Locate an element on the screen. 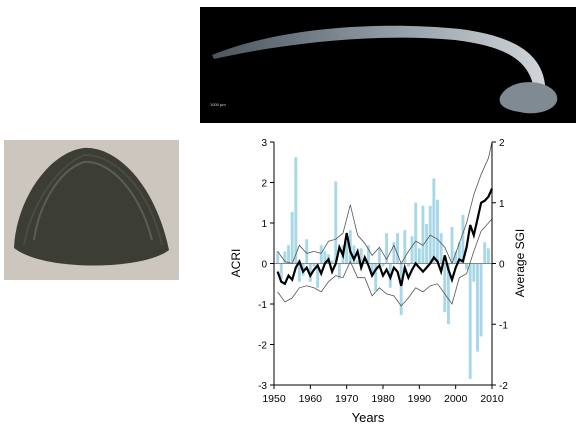 This screenshot has height=428, width=577. y-left-tick-label: 3 is located at coordinates (264, 143).